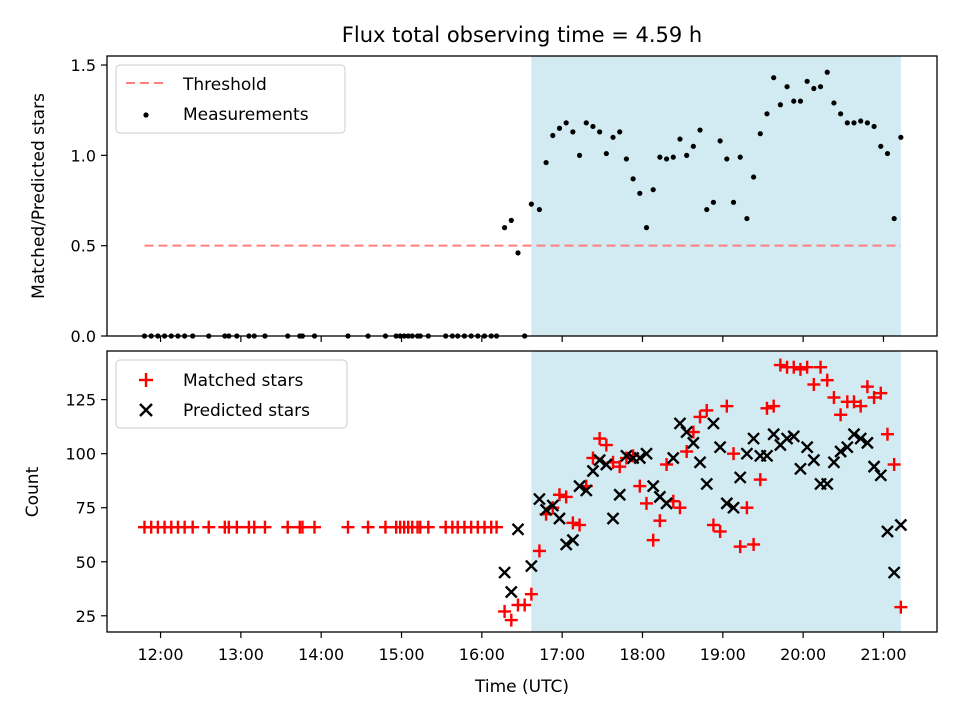 The height and width of the screenshot is (720, 960). Describe the element at coordinates (703, 508) in the screenshot. I see `predicted-stars-series` at that location.